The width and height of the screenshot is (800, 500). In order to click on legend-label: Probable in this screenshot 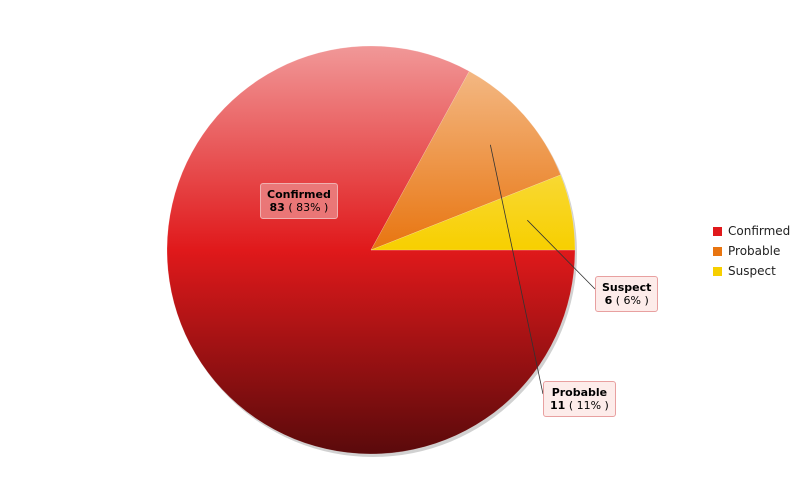, I will do `click(754, 251)`.